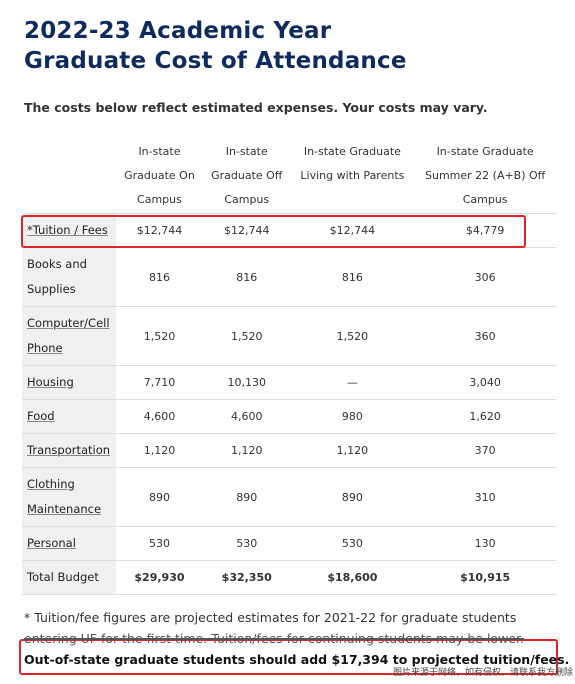 The image size is (575, 684). I want to click on row-label: *Tuition / Fees, so click(69, 230).